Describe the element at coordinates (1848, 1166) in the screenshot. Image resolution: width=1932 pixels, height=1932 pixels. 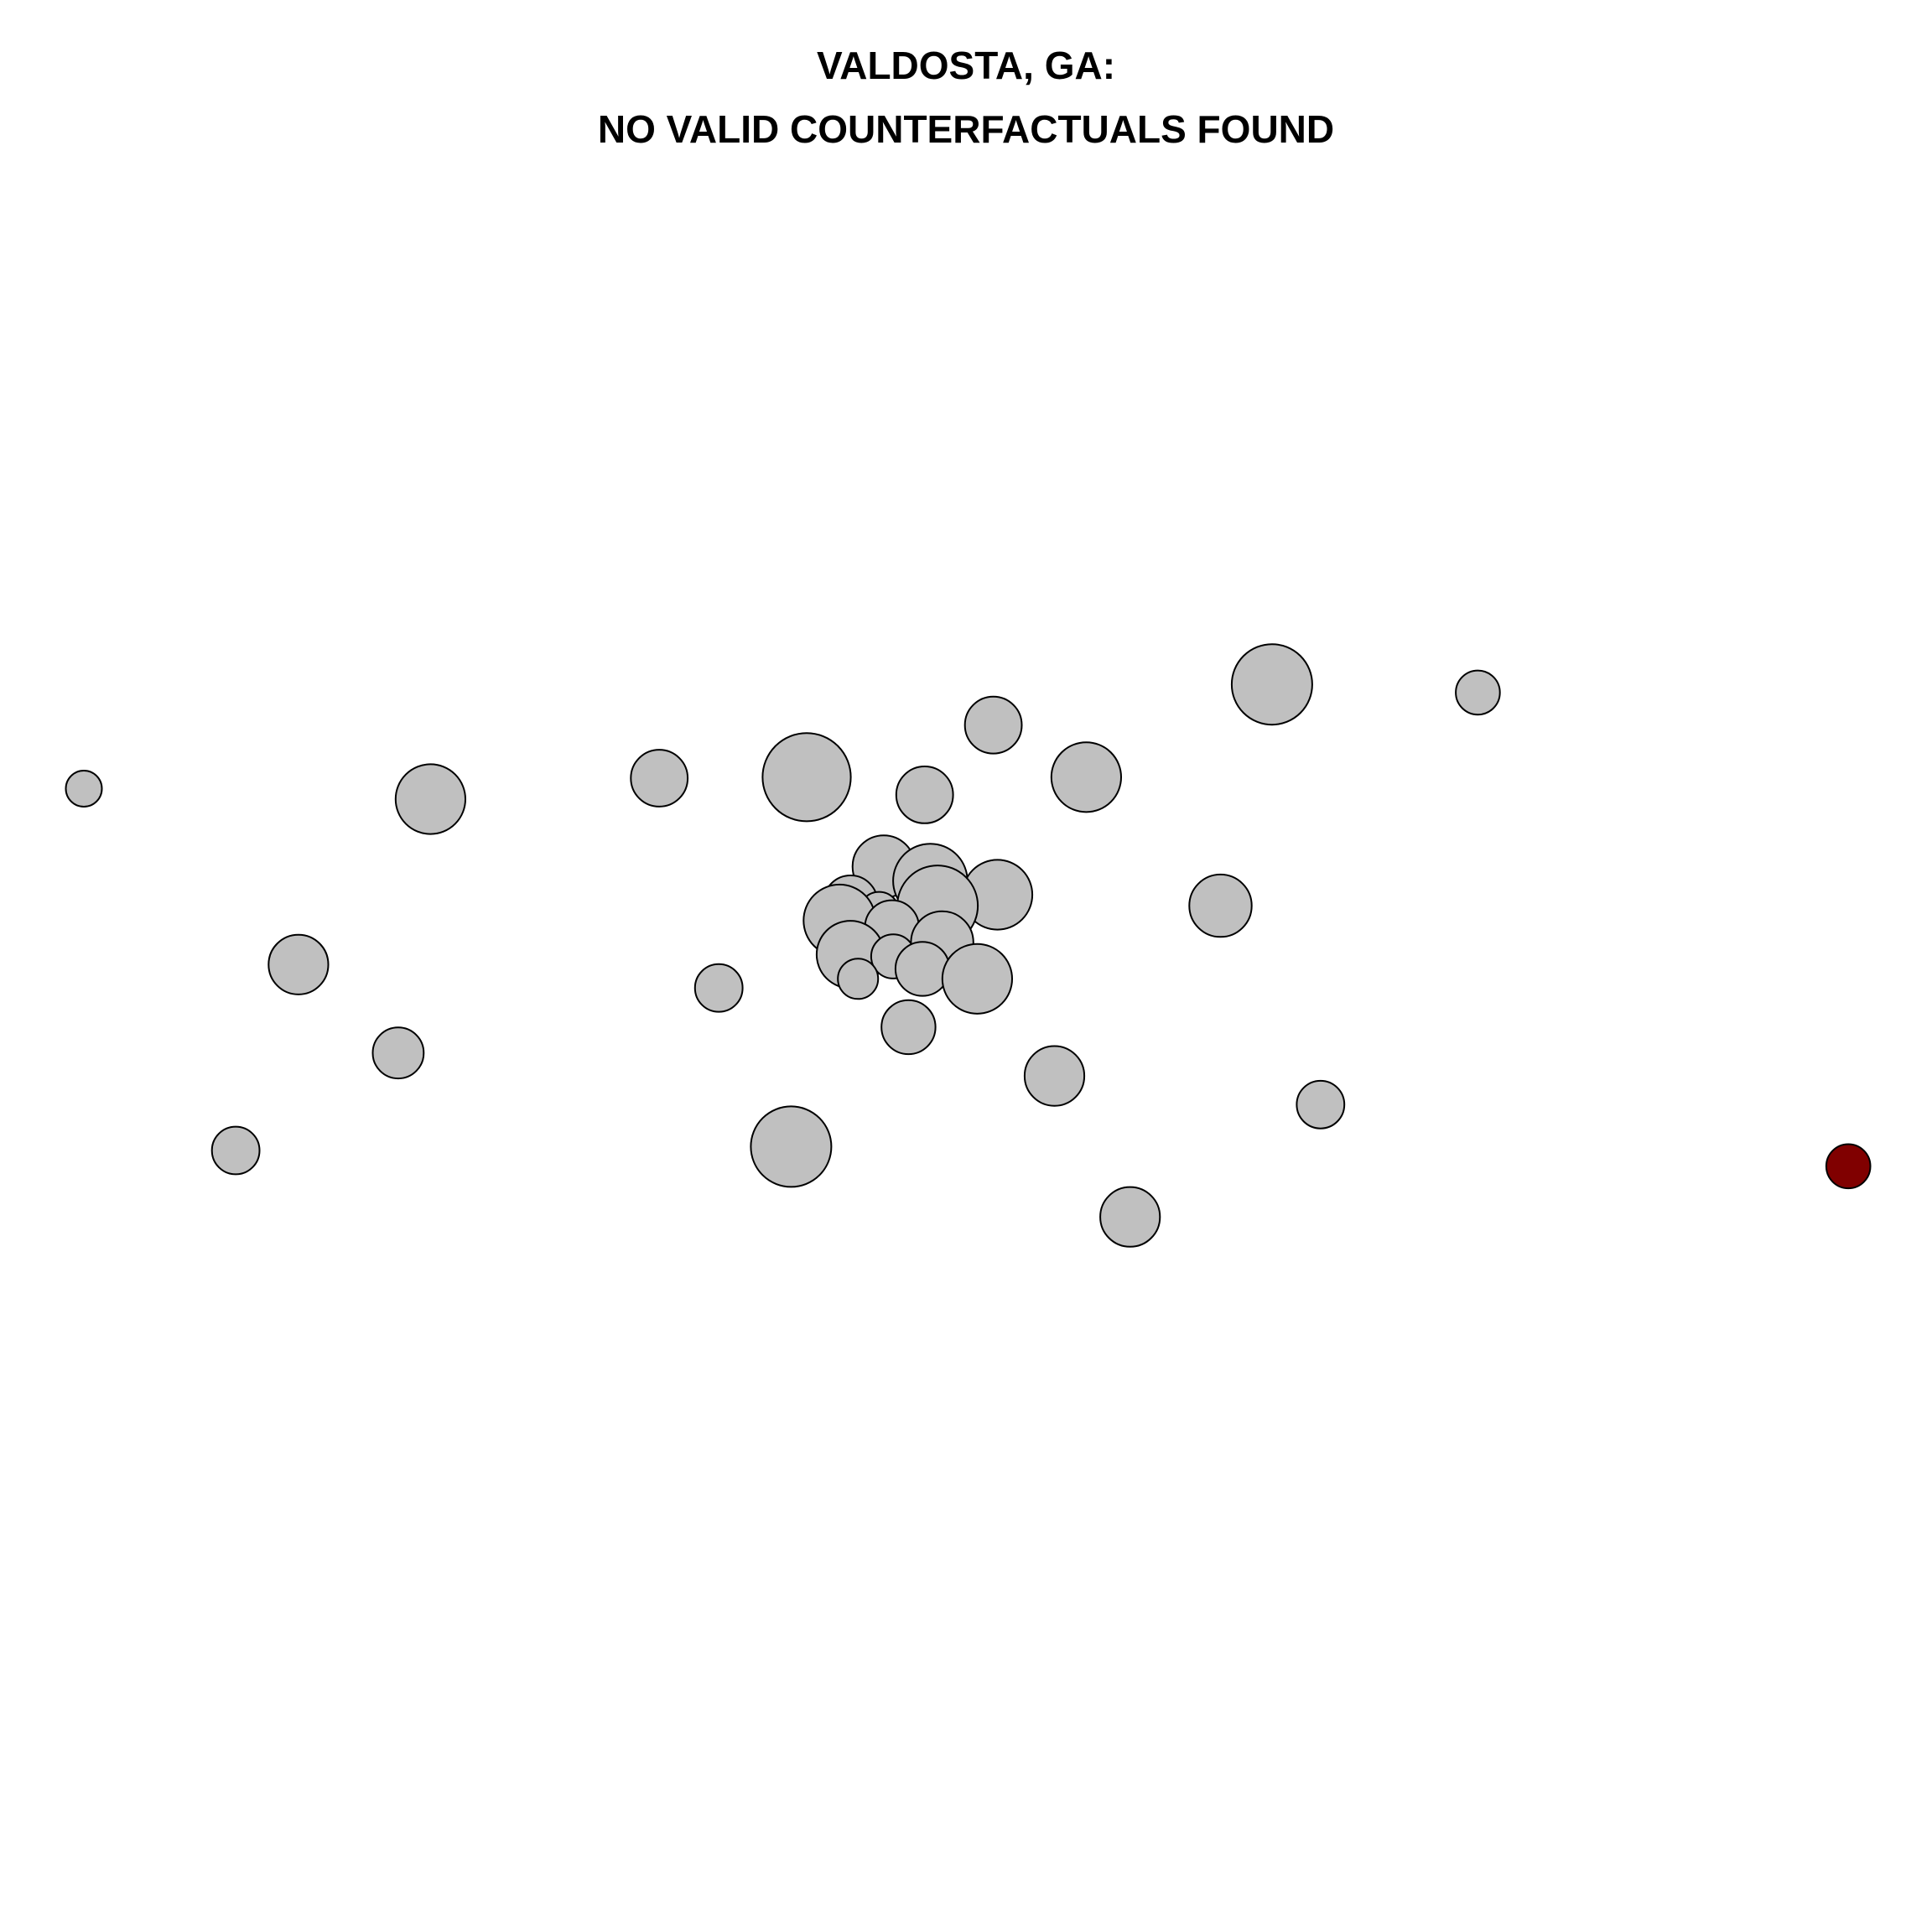
I see `highlighted-point` at that location.